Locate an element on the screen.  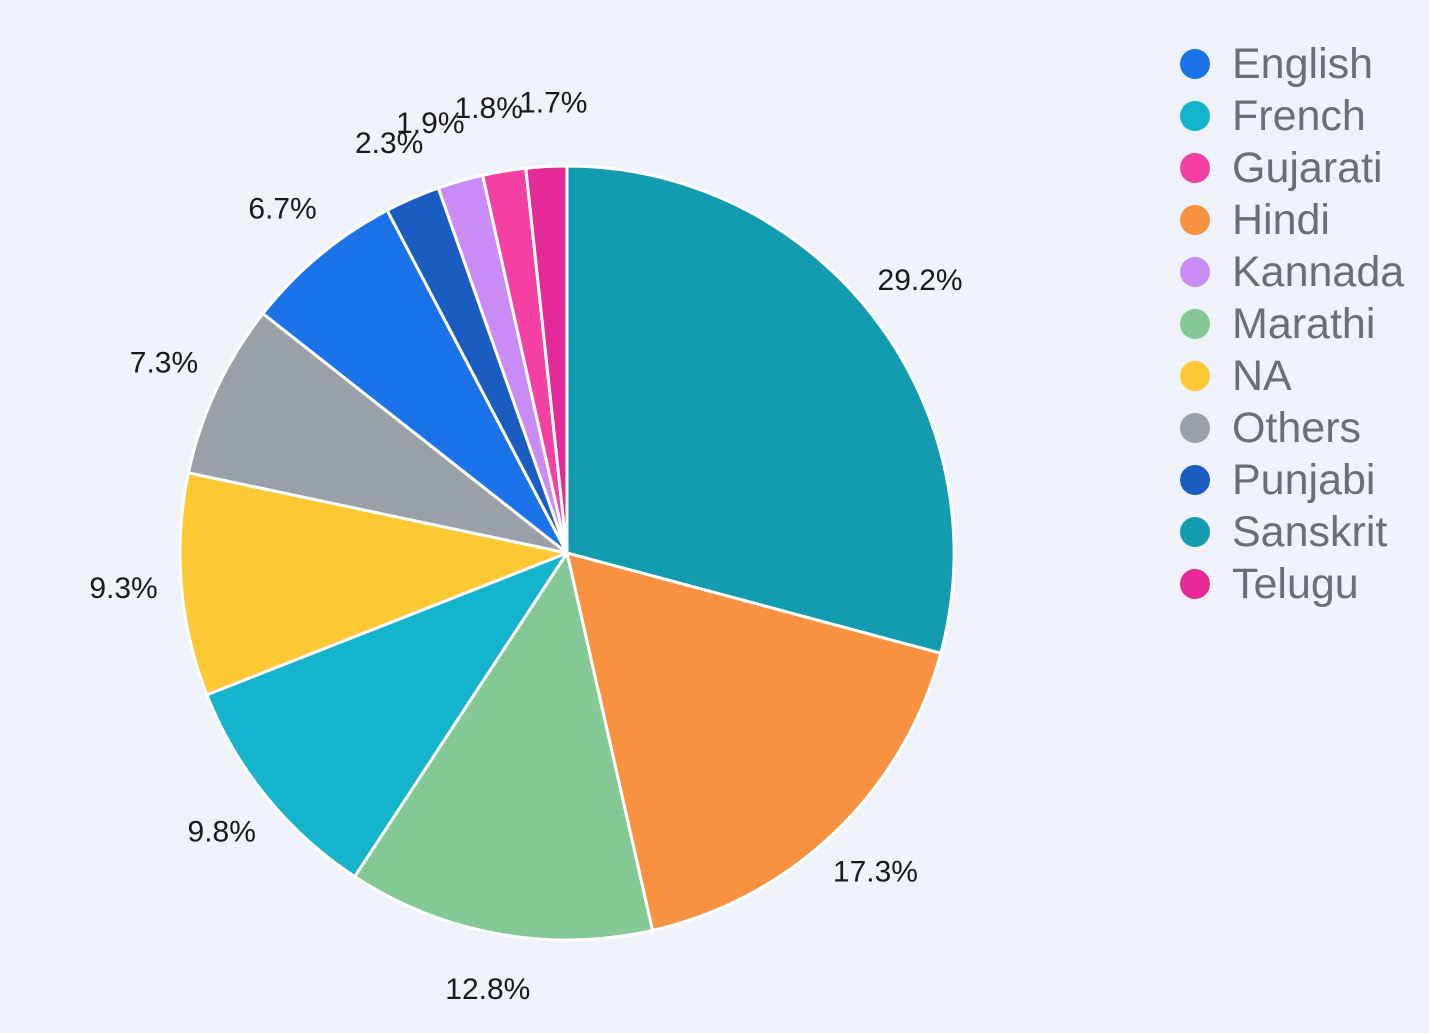
legend-label: Telugu is located at coordinates (1295, 584).